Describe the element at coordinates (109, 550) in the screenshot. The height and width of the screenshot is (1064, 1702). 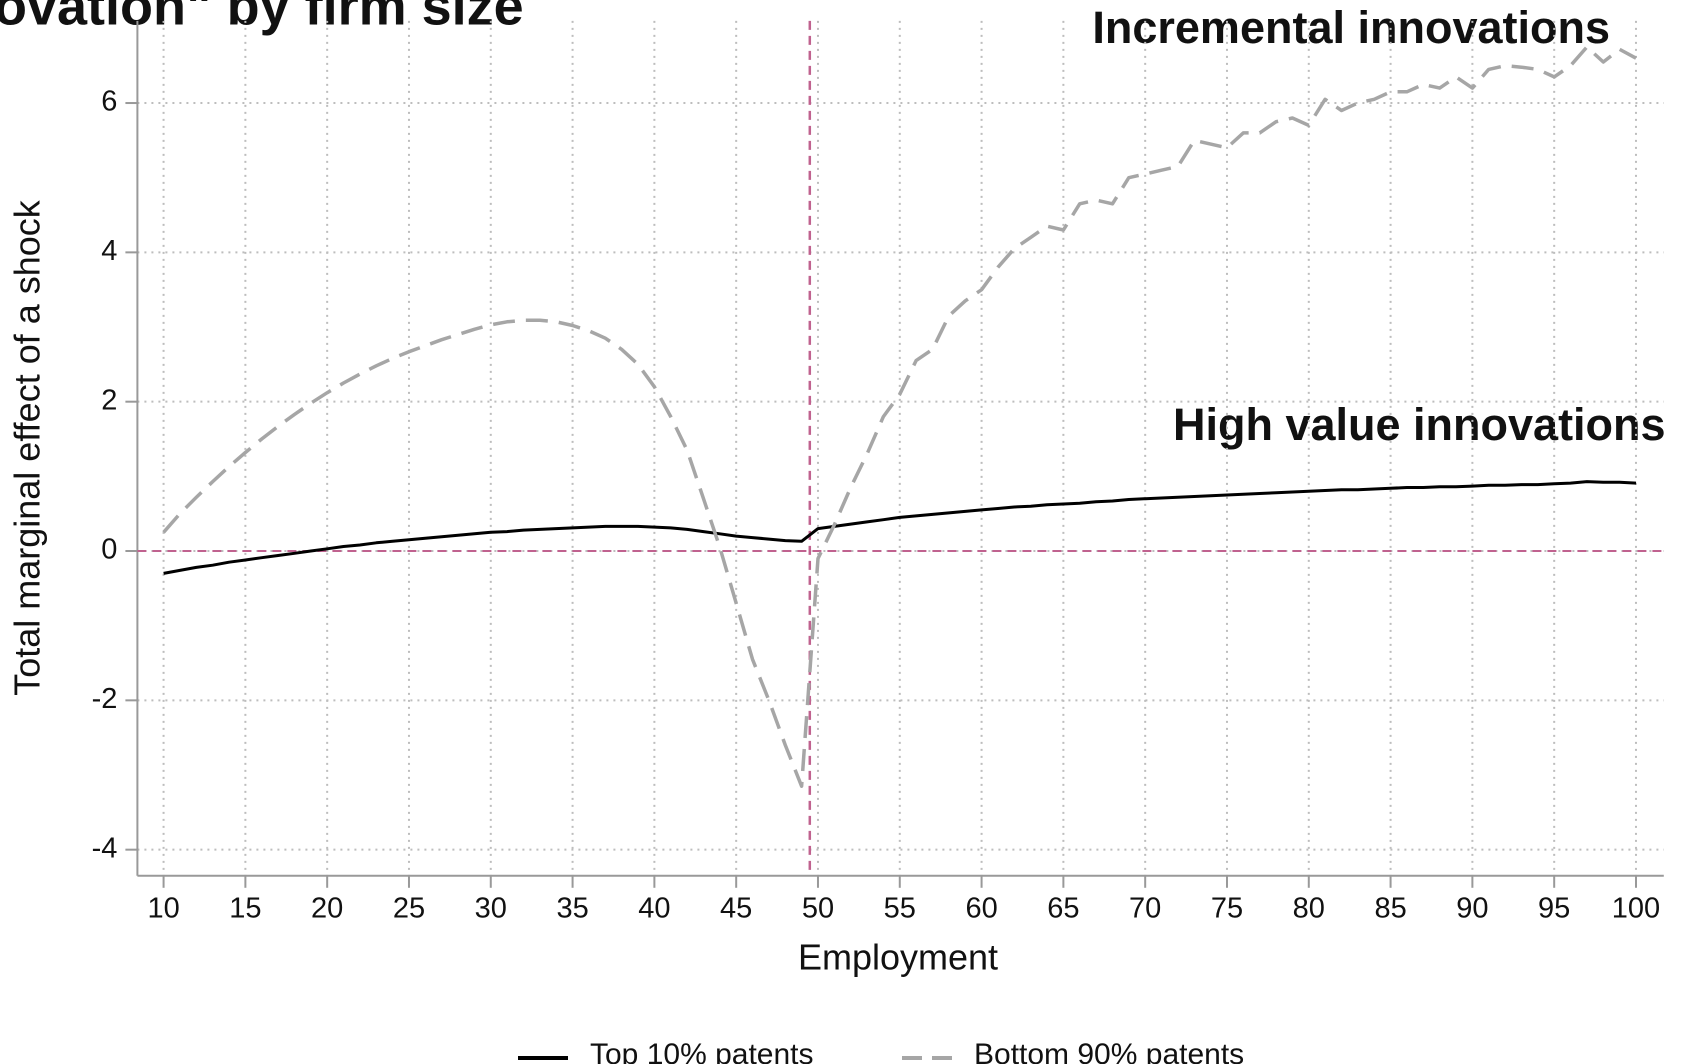
I see `y-tick-label: 0` at that location.